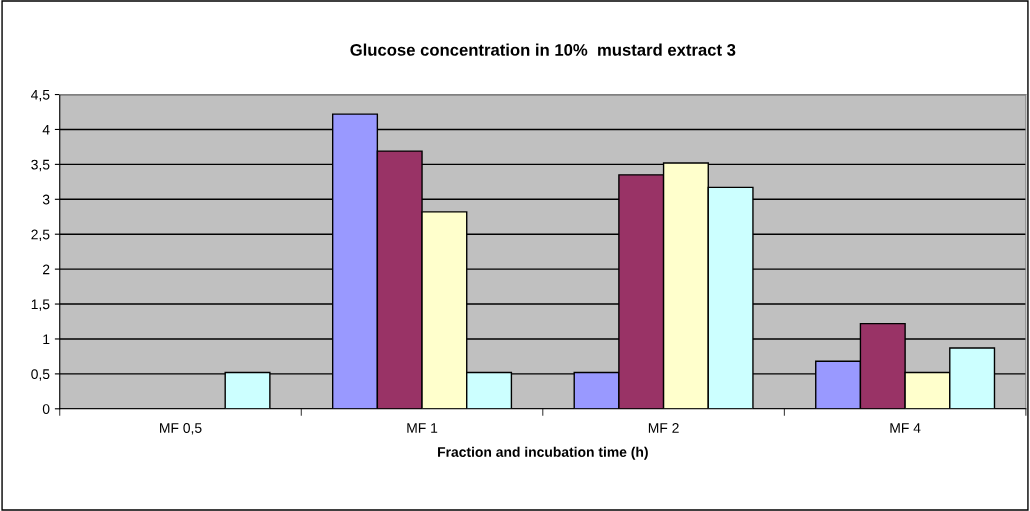 This screenshot has height=511, width=1030. What do you see at coordinates (46, 269) in the screenshot?
I see `y-tick-label: 2` at bounding box center [46, 269].